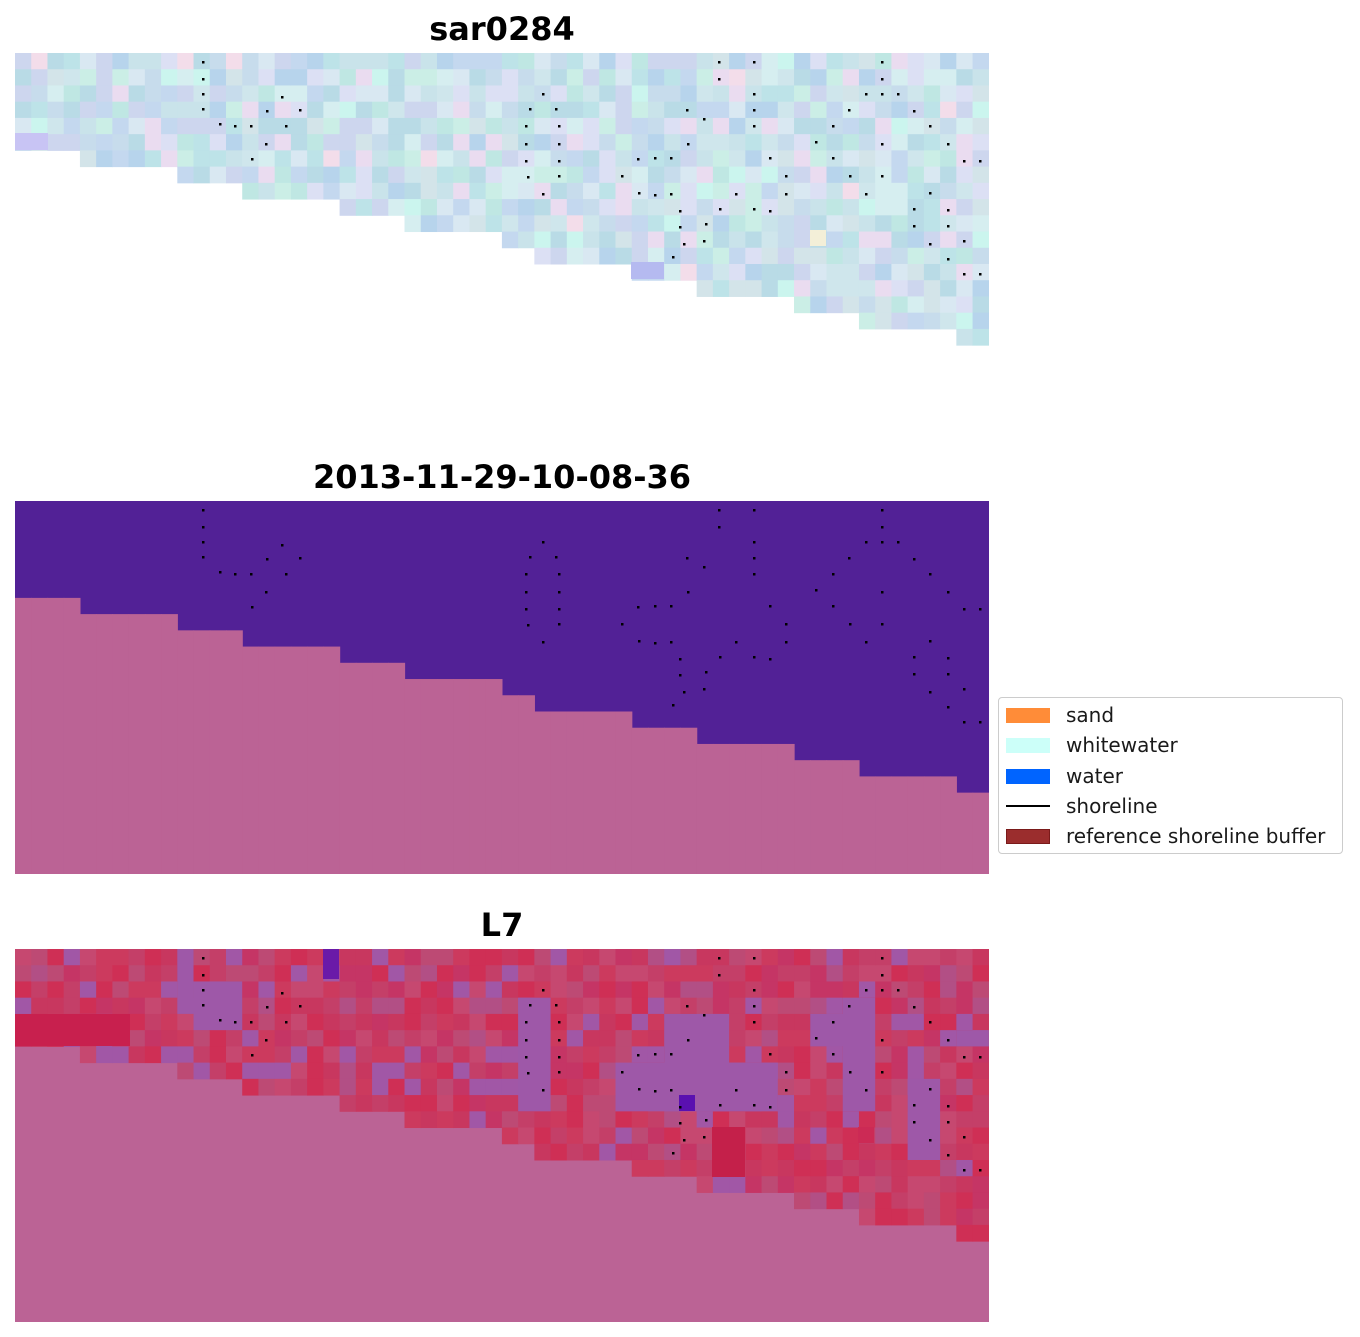  I want to click on legend-label-reference-shoreline-buffer: reference shoreline buffer, so click(1196, 836).